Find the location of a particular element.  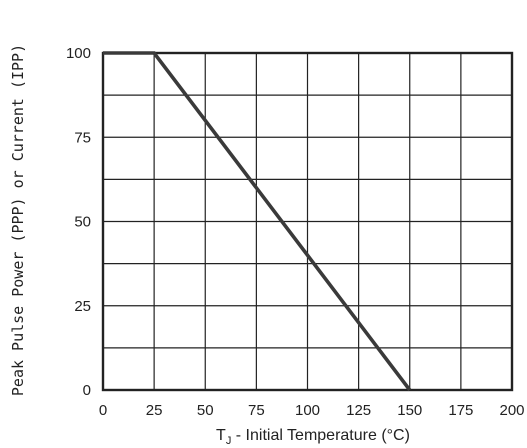

x-tick-label: 200 is located at coordinates (511, 410).